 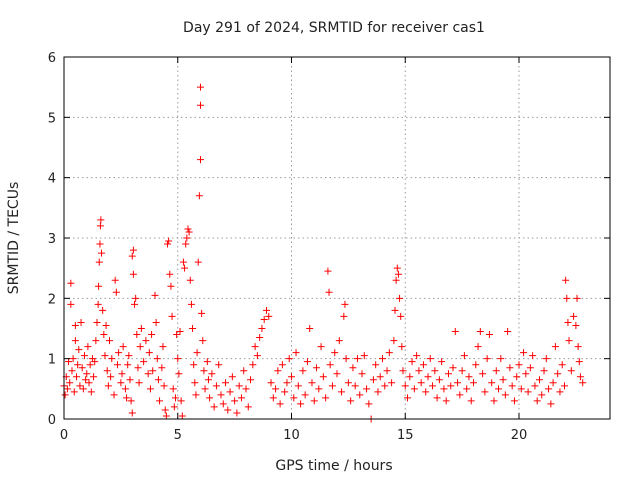 I want to click on y-tick-label: 2, so click(x=52, y=299).